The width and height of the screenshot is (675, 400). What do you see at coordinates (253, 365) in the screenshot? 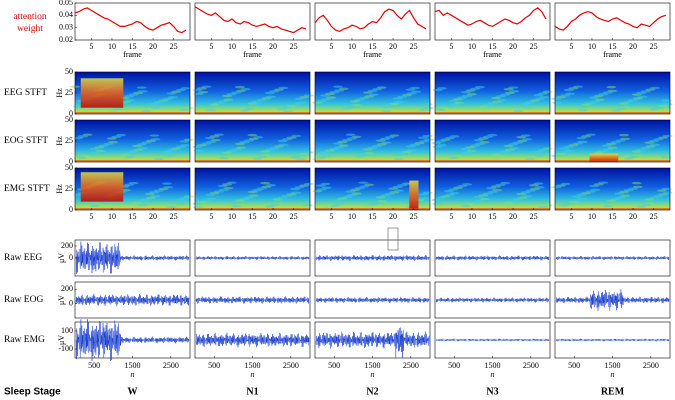
I see `x-tick-label: 1500` at bounding box center [253, 365].